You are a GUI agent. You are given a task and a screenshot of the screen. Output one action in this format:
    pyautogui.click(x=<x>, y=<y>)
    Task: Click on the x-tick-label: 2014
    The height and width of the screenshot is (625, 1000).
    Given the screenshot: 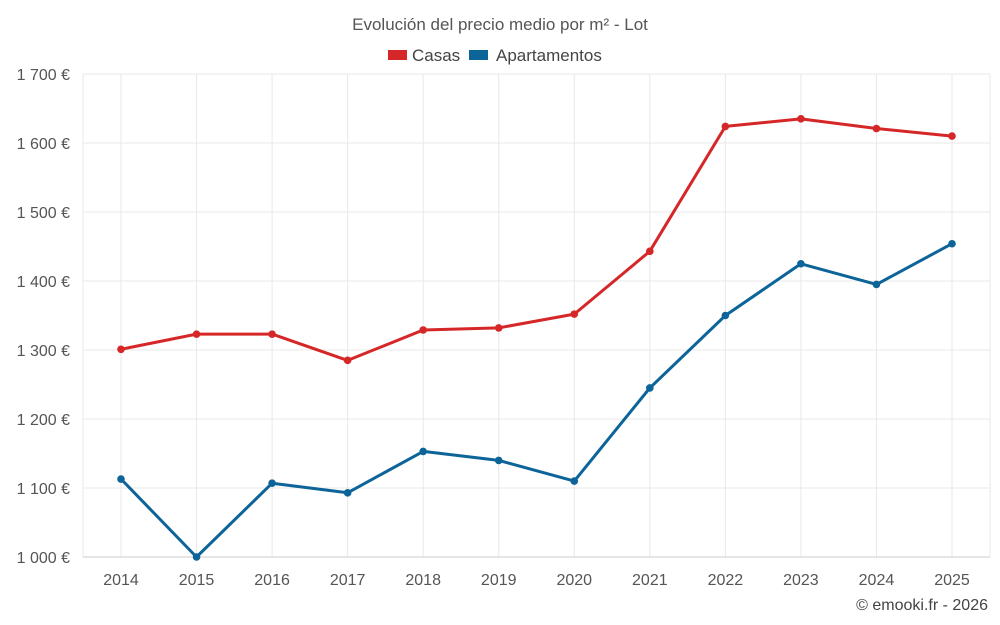 What is the action you would take?
    pyautogui.click(x=121, y=580)
    